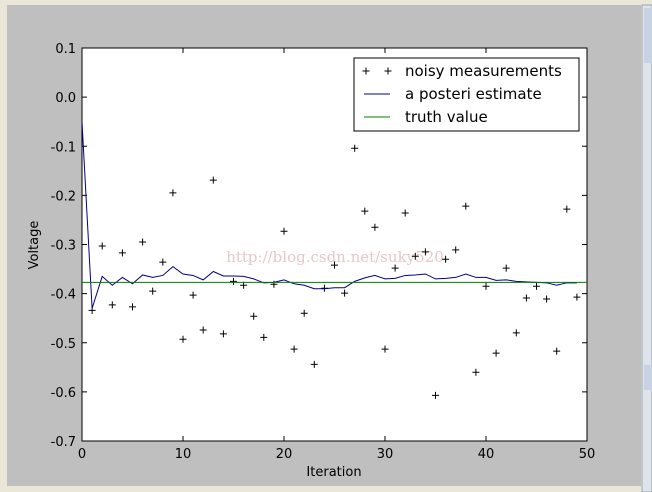  I want to click on y-tick-label: -0.3, so click(63, 246).